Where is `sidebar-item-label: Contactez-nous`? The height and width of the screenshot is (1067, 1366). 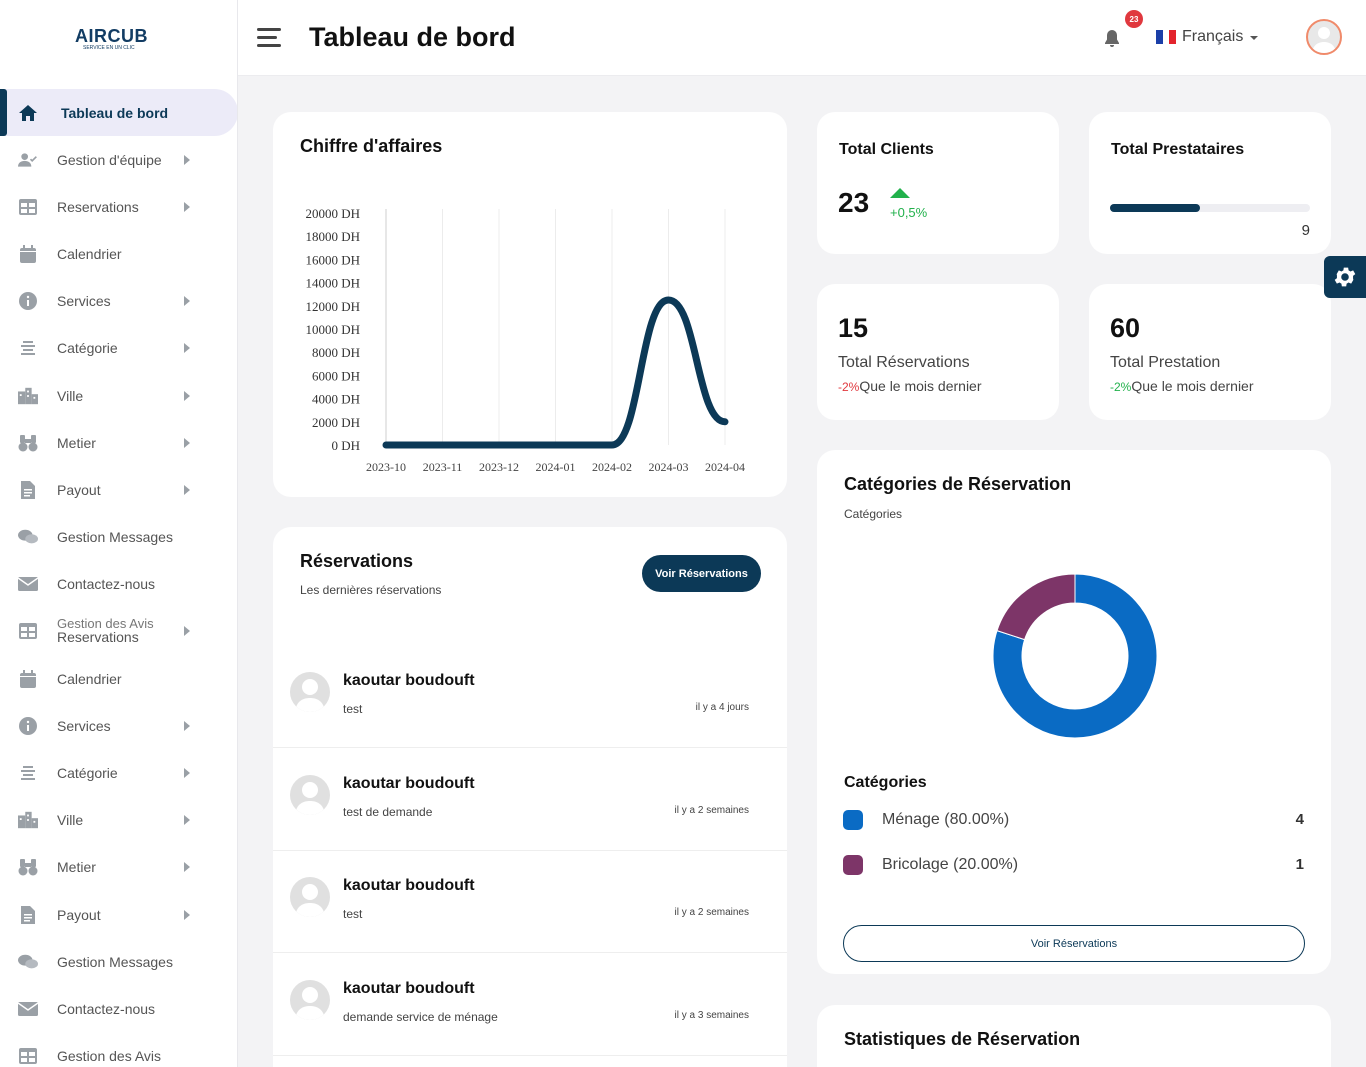
sidebar-item-label: Contactez-nous is located at coordinates (106, 1008).